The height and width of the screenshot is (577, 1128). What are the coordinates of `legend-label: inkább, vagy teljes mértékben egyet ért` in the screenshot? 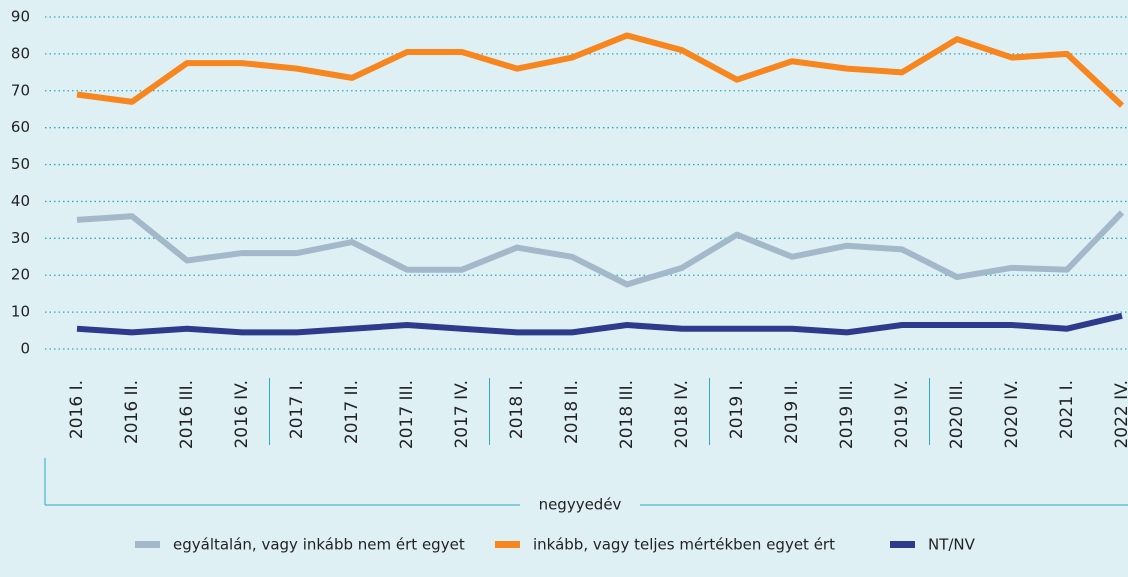 It's located at (684, 545).